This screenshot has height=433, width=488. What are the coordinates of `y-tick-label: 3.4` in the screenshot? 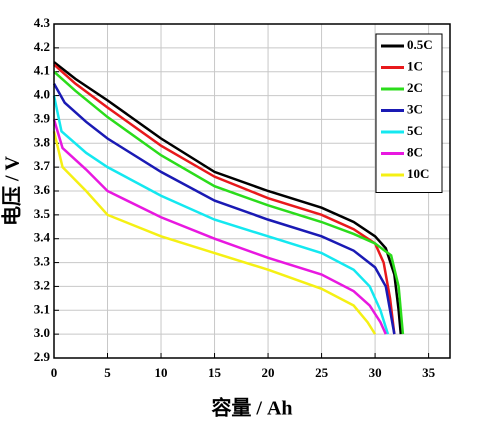 It's located at (42, 237).